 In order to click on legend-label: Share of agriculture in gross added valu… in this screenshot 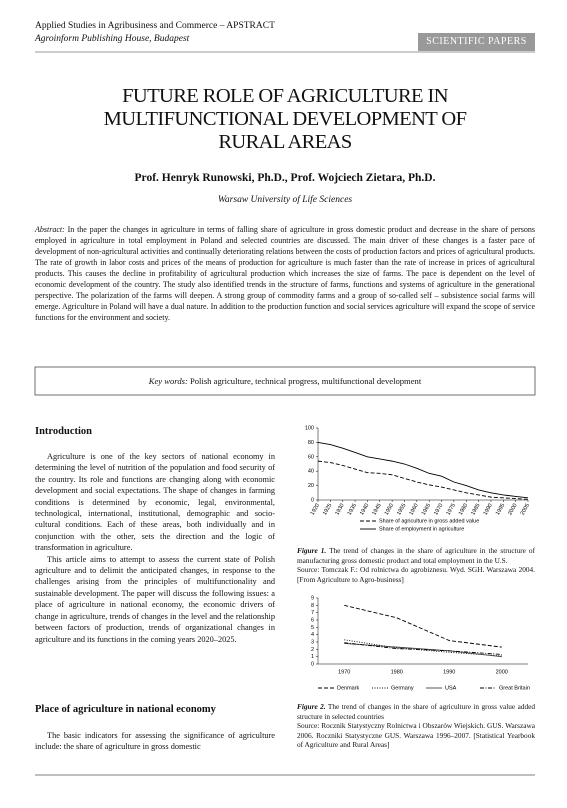, I will do `click(429, 521)`.